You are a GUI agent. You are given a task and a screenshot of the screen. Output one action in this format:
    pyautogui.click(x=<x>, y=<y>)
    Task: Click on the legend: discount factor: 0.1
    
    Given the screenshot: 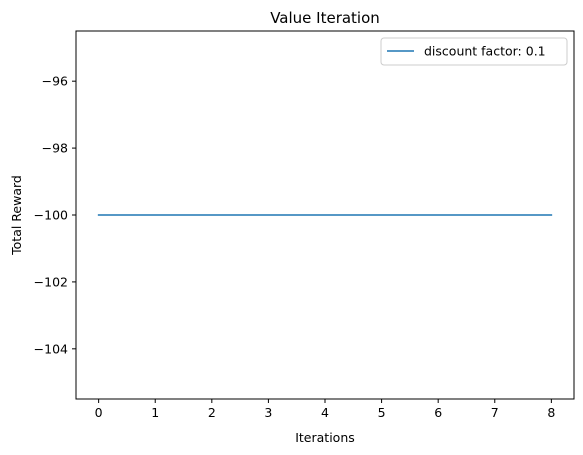 What is the action you would take?
    pyautogui.click(x=474, y=51)
    